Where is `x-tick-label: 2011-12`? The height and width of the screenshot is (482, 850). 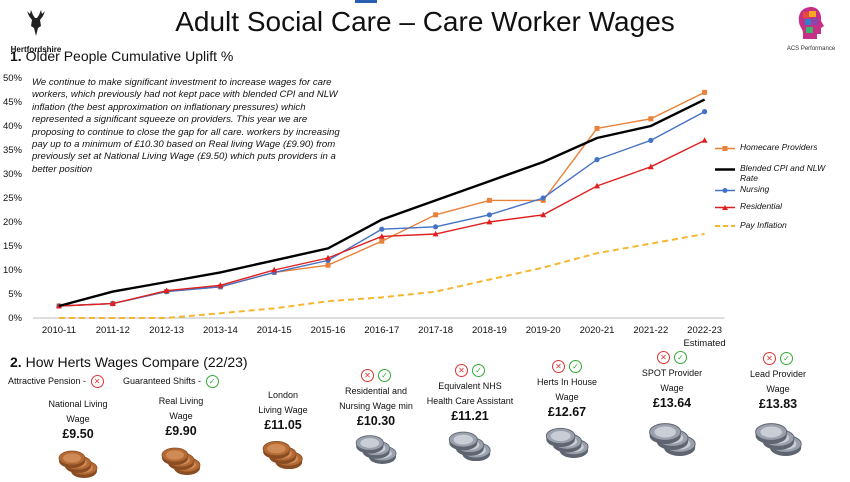
x-tick-label: 2011-12 is located at coordinates (113, 330).